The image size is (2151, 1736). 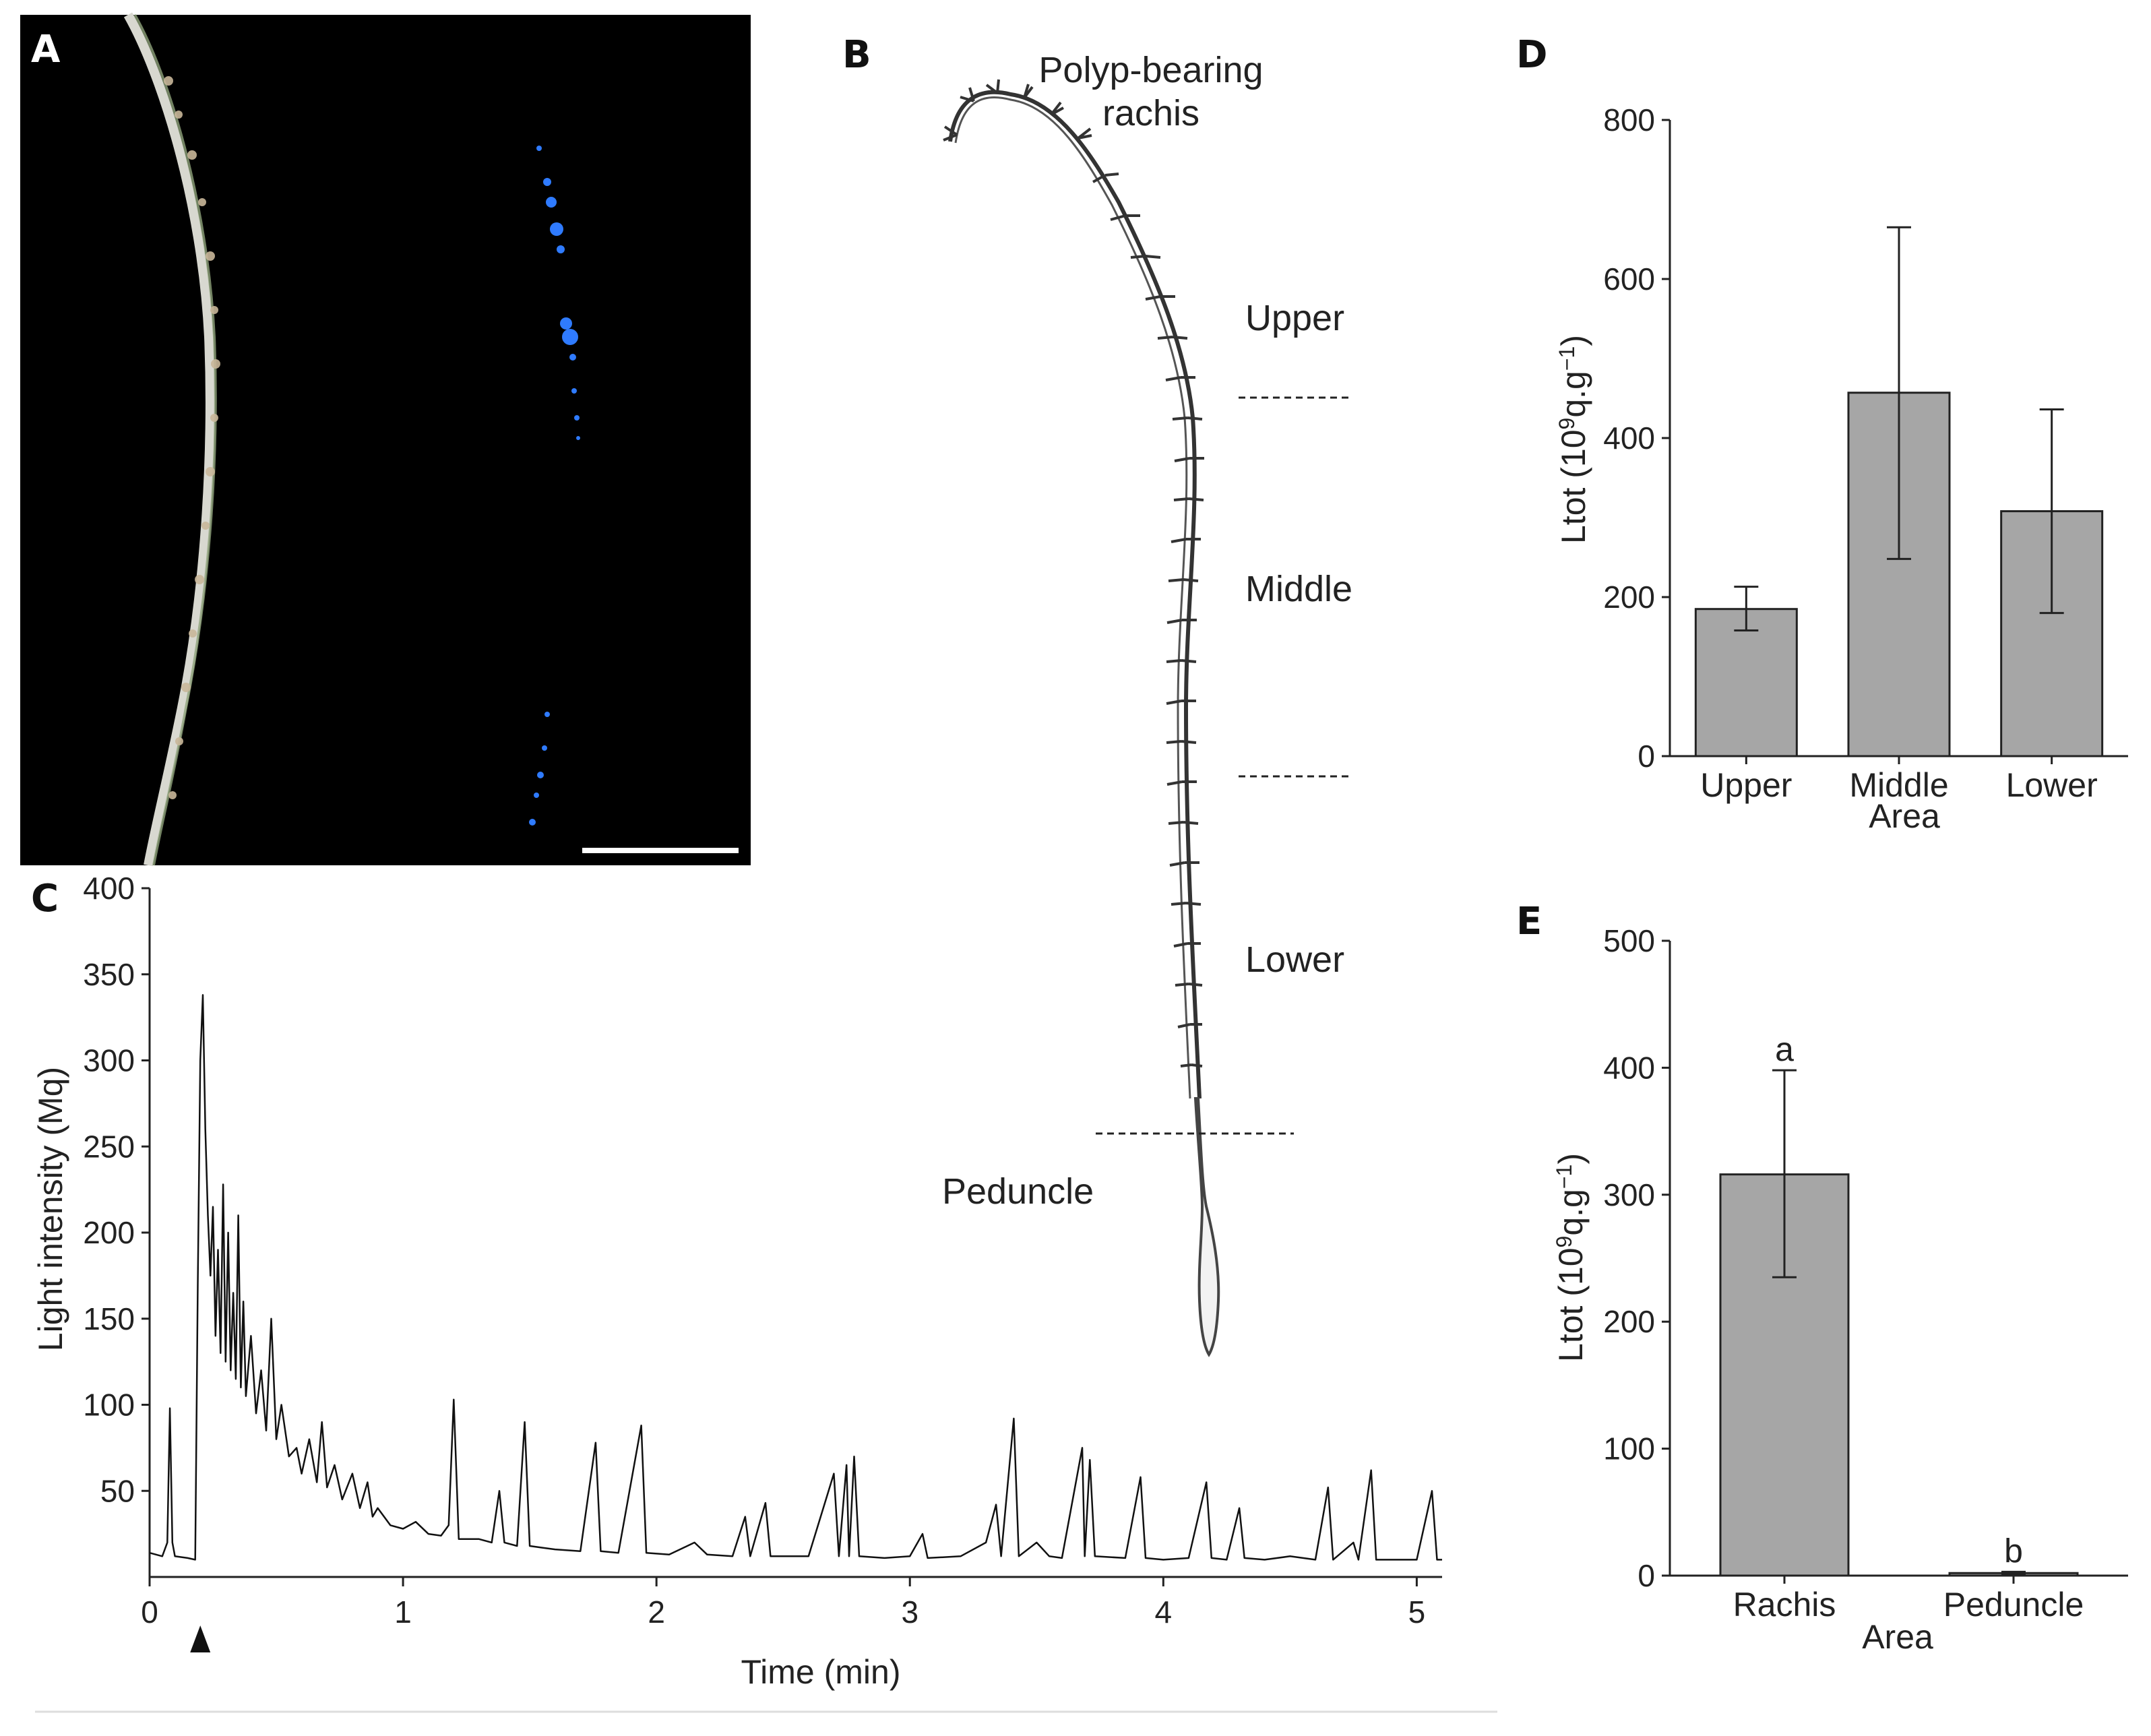 What do you see at coordinates (1746, 682) in the screenshot?
I see `bar-chart-d-bar` at bounding box center [1746, 682].